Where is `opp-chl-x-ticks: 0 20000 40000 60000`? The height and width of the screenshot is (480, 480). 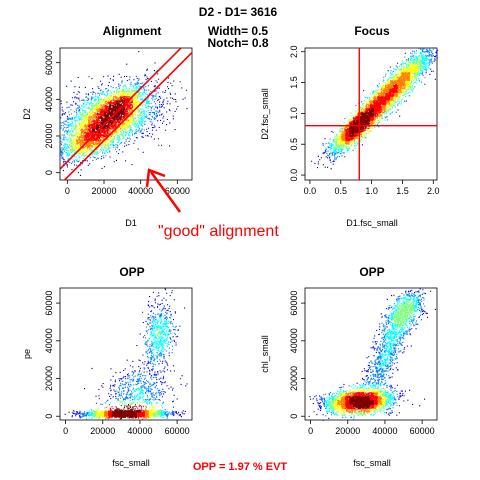 opp-chl-x-ticks: 0 20000 40000 60000 is located at coordinates (371, 428).